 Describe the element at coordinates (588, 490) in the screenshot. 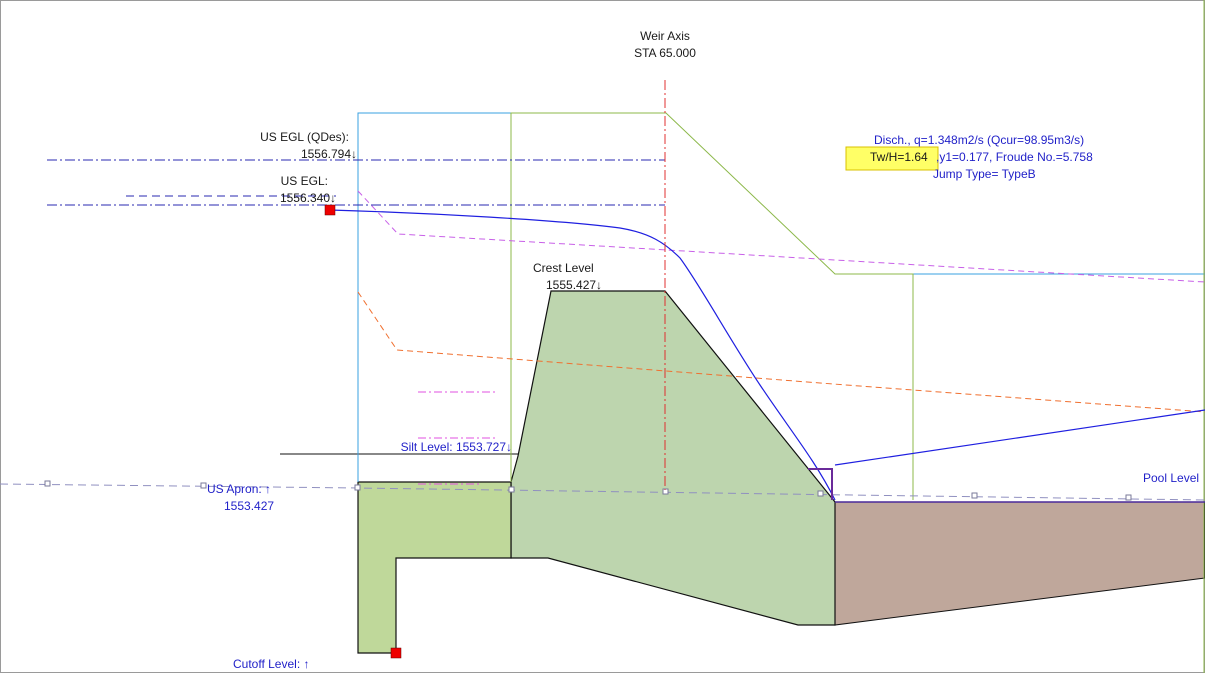

I see `reference-markers` at that location.